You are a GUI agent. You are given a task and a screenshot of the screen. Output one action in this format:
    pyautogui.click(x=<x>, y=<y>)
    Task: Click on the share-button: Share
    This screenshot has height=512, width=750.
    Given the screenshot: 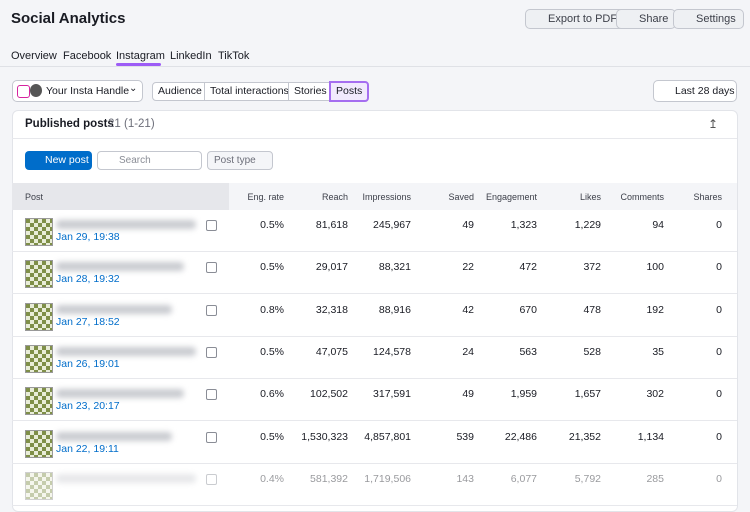 What is the action you would take?
    pyautogui.click(x=646, y=19)
    